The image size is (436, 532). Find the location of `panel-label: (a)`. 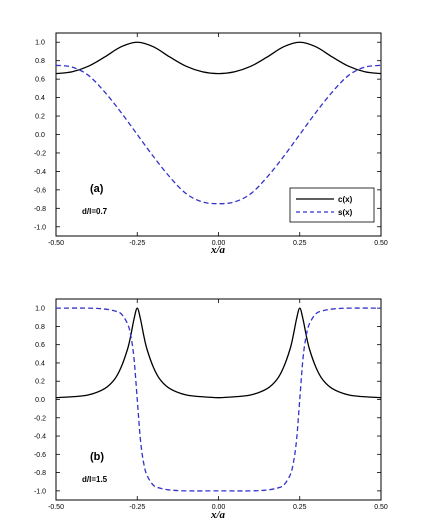

panel-label: (a) is located at coordinates (97, 189).